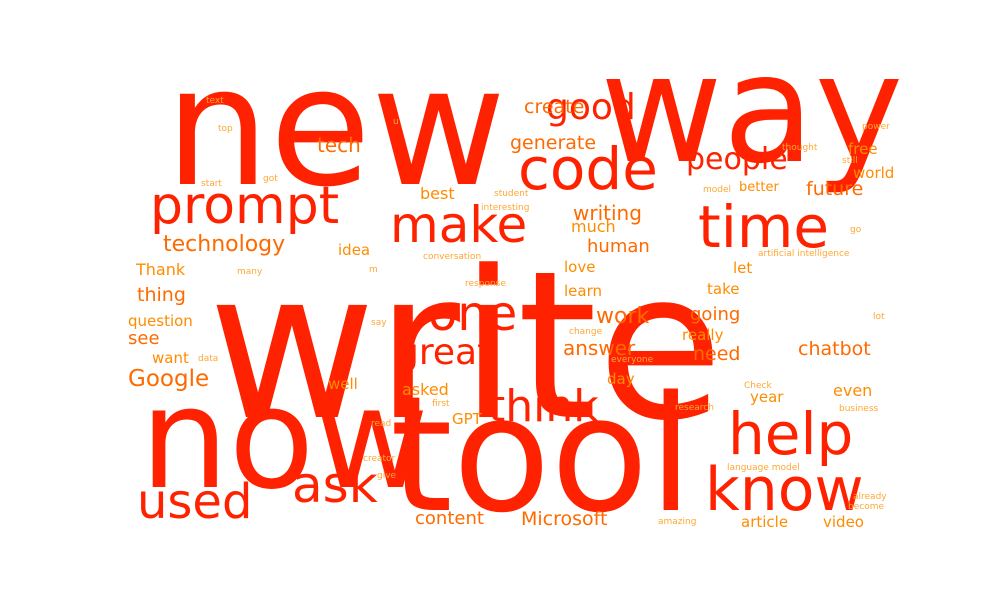 The image size is (1000, 600). I want to click on cloud-word: GPT, so click(467, 419).